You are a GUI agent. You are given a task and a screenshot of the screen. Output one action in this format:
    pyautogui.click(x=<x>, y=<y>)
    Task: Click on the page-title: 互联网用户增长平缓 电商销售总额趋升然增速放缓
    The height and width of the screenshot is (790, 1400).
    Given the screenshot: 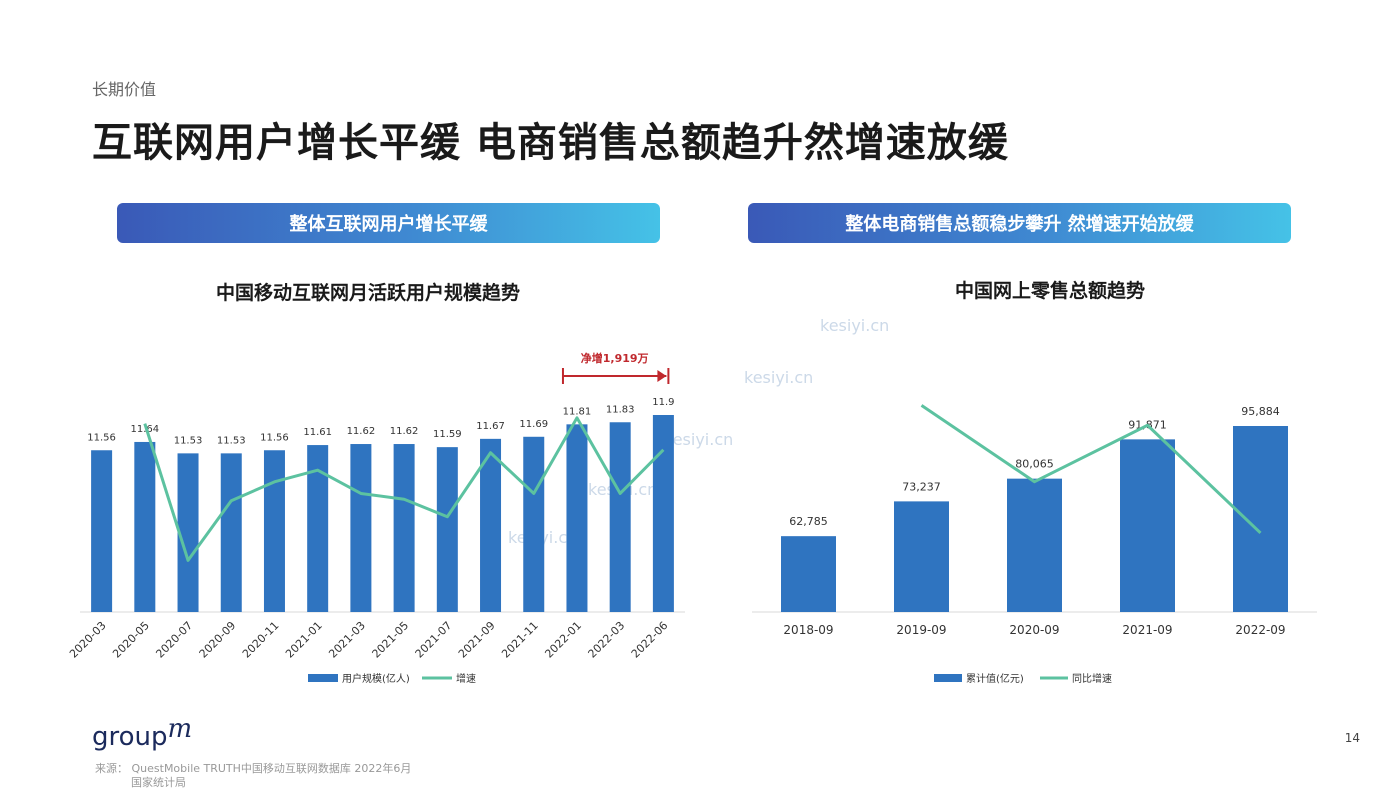 What is the action you would take?
    pyautogui.click(x=550, y=143)
    